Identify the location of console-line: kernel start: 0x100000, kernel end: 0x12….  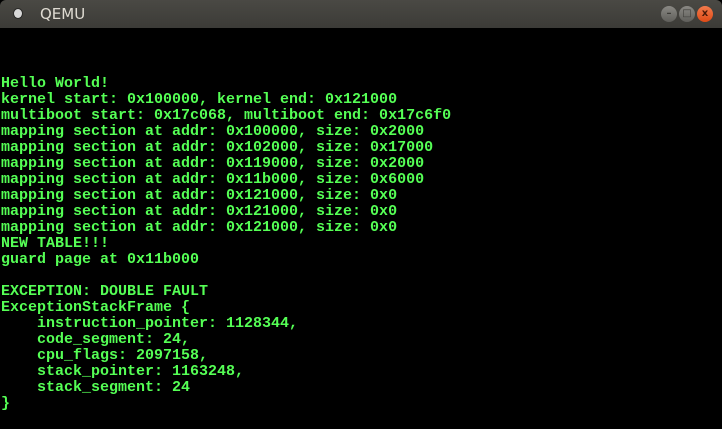
(199, 99).